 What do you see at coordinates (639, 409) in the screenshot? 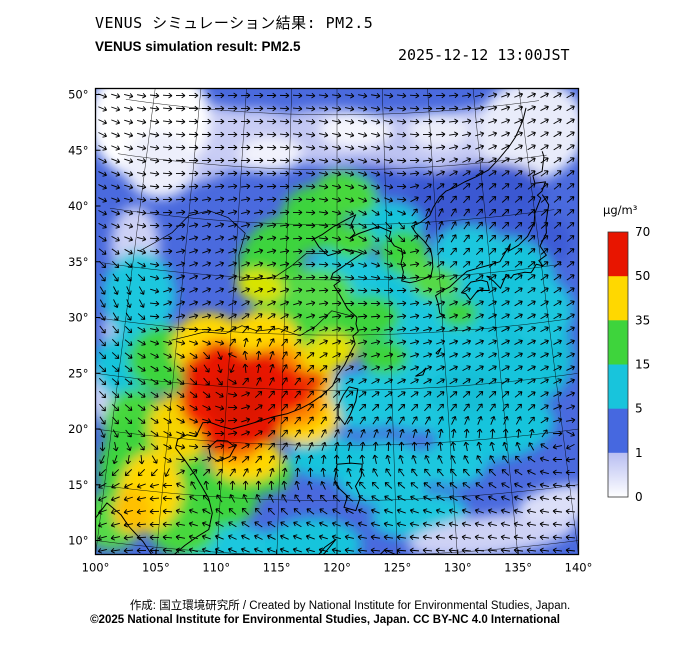
I see `svg-text: 5` at bounding box center [639, 409].